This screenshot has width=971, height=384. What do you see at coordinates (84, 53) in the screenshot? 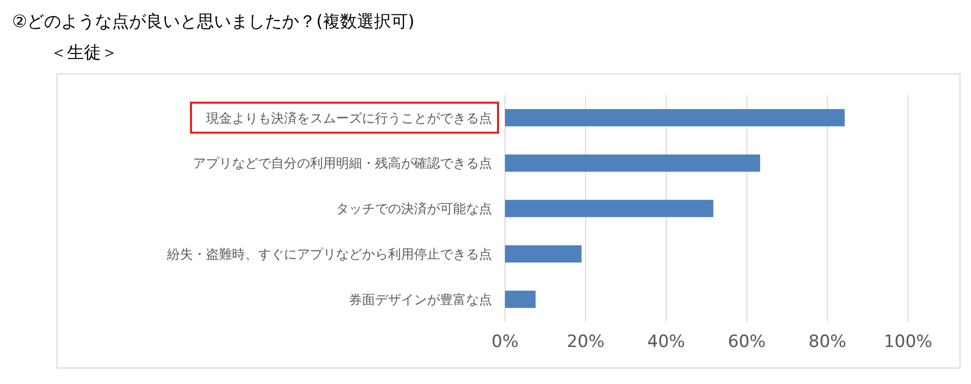
I see `text: ＜生徒＞` at bounding box center [84, 53].